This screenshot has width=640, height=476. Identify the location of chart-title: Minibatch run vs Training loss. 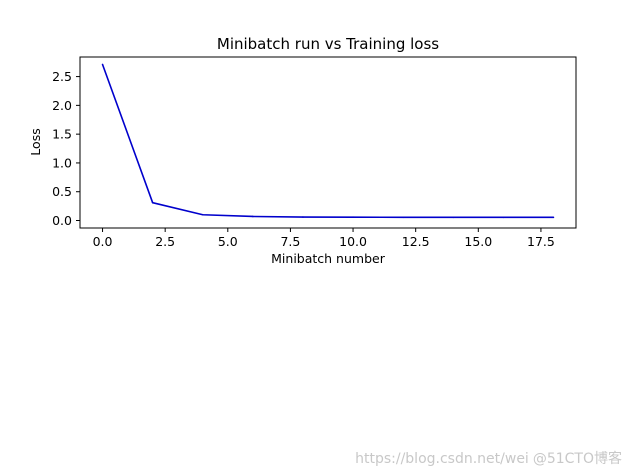
(328, 44).